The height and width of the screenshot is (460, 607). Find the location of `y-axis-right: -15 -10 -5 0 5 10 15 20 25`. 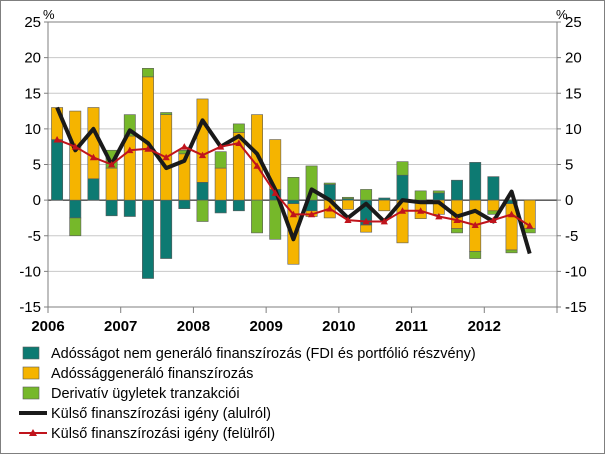

y-axis-right: -15 -10 -5 0 5 10 15 20 25 is located at coordinates (572, 165).